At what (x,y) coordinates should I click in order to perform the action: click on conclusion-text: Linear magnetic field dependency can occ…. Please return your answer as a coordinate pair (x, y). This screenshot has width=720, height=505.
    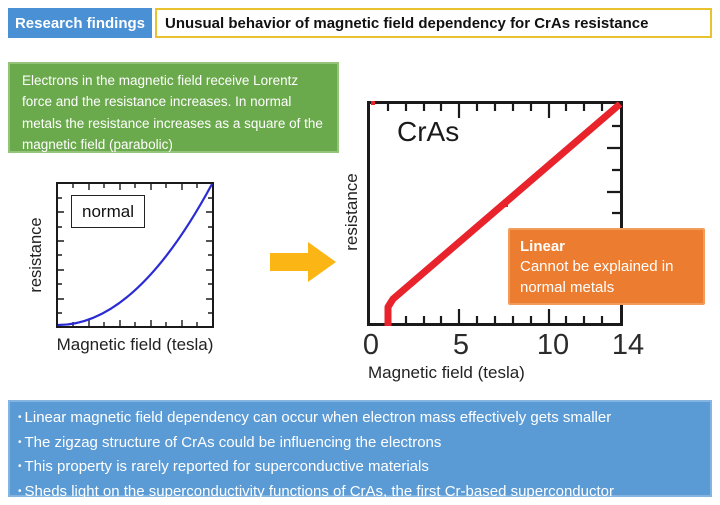
    Looking at the image, I should click on (318, 418).